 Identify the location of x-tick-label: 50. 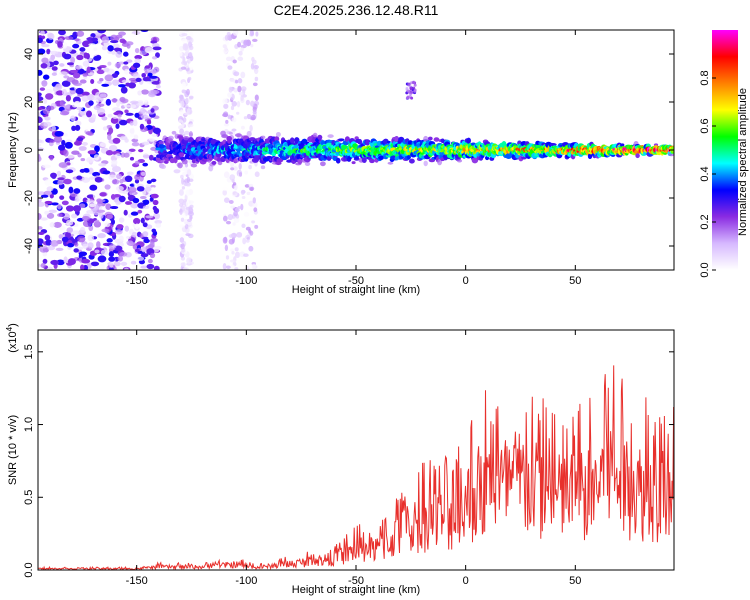
(575, 281).